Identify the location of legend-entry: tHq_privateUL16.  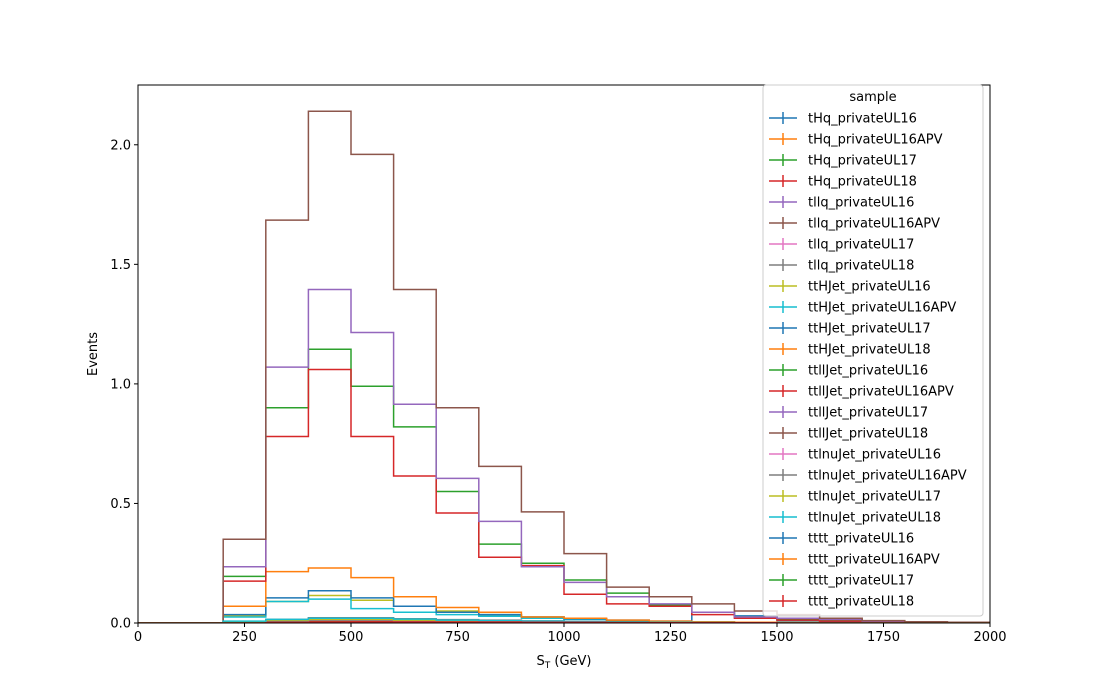
(843, 119).